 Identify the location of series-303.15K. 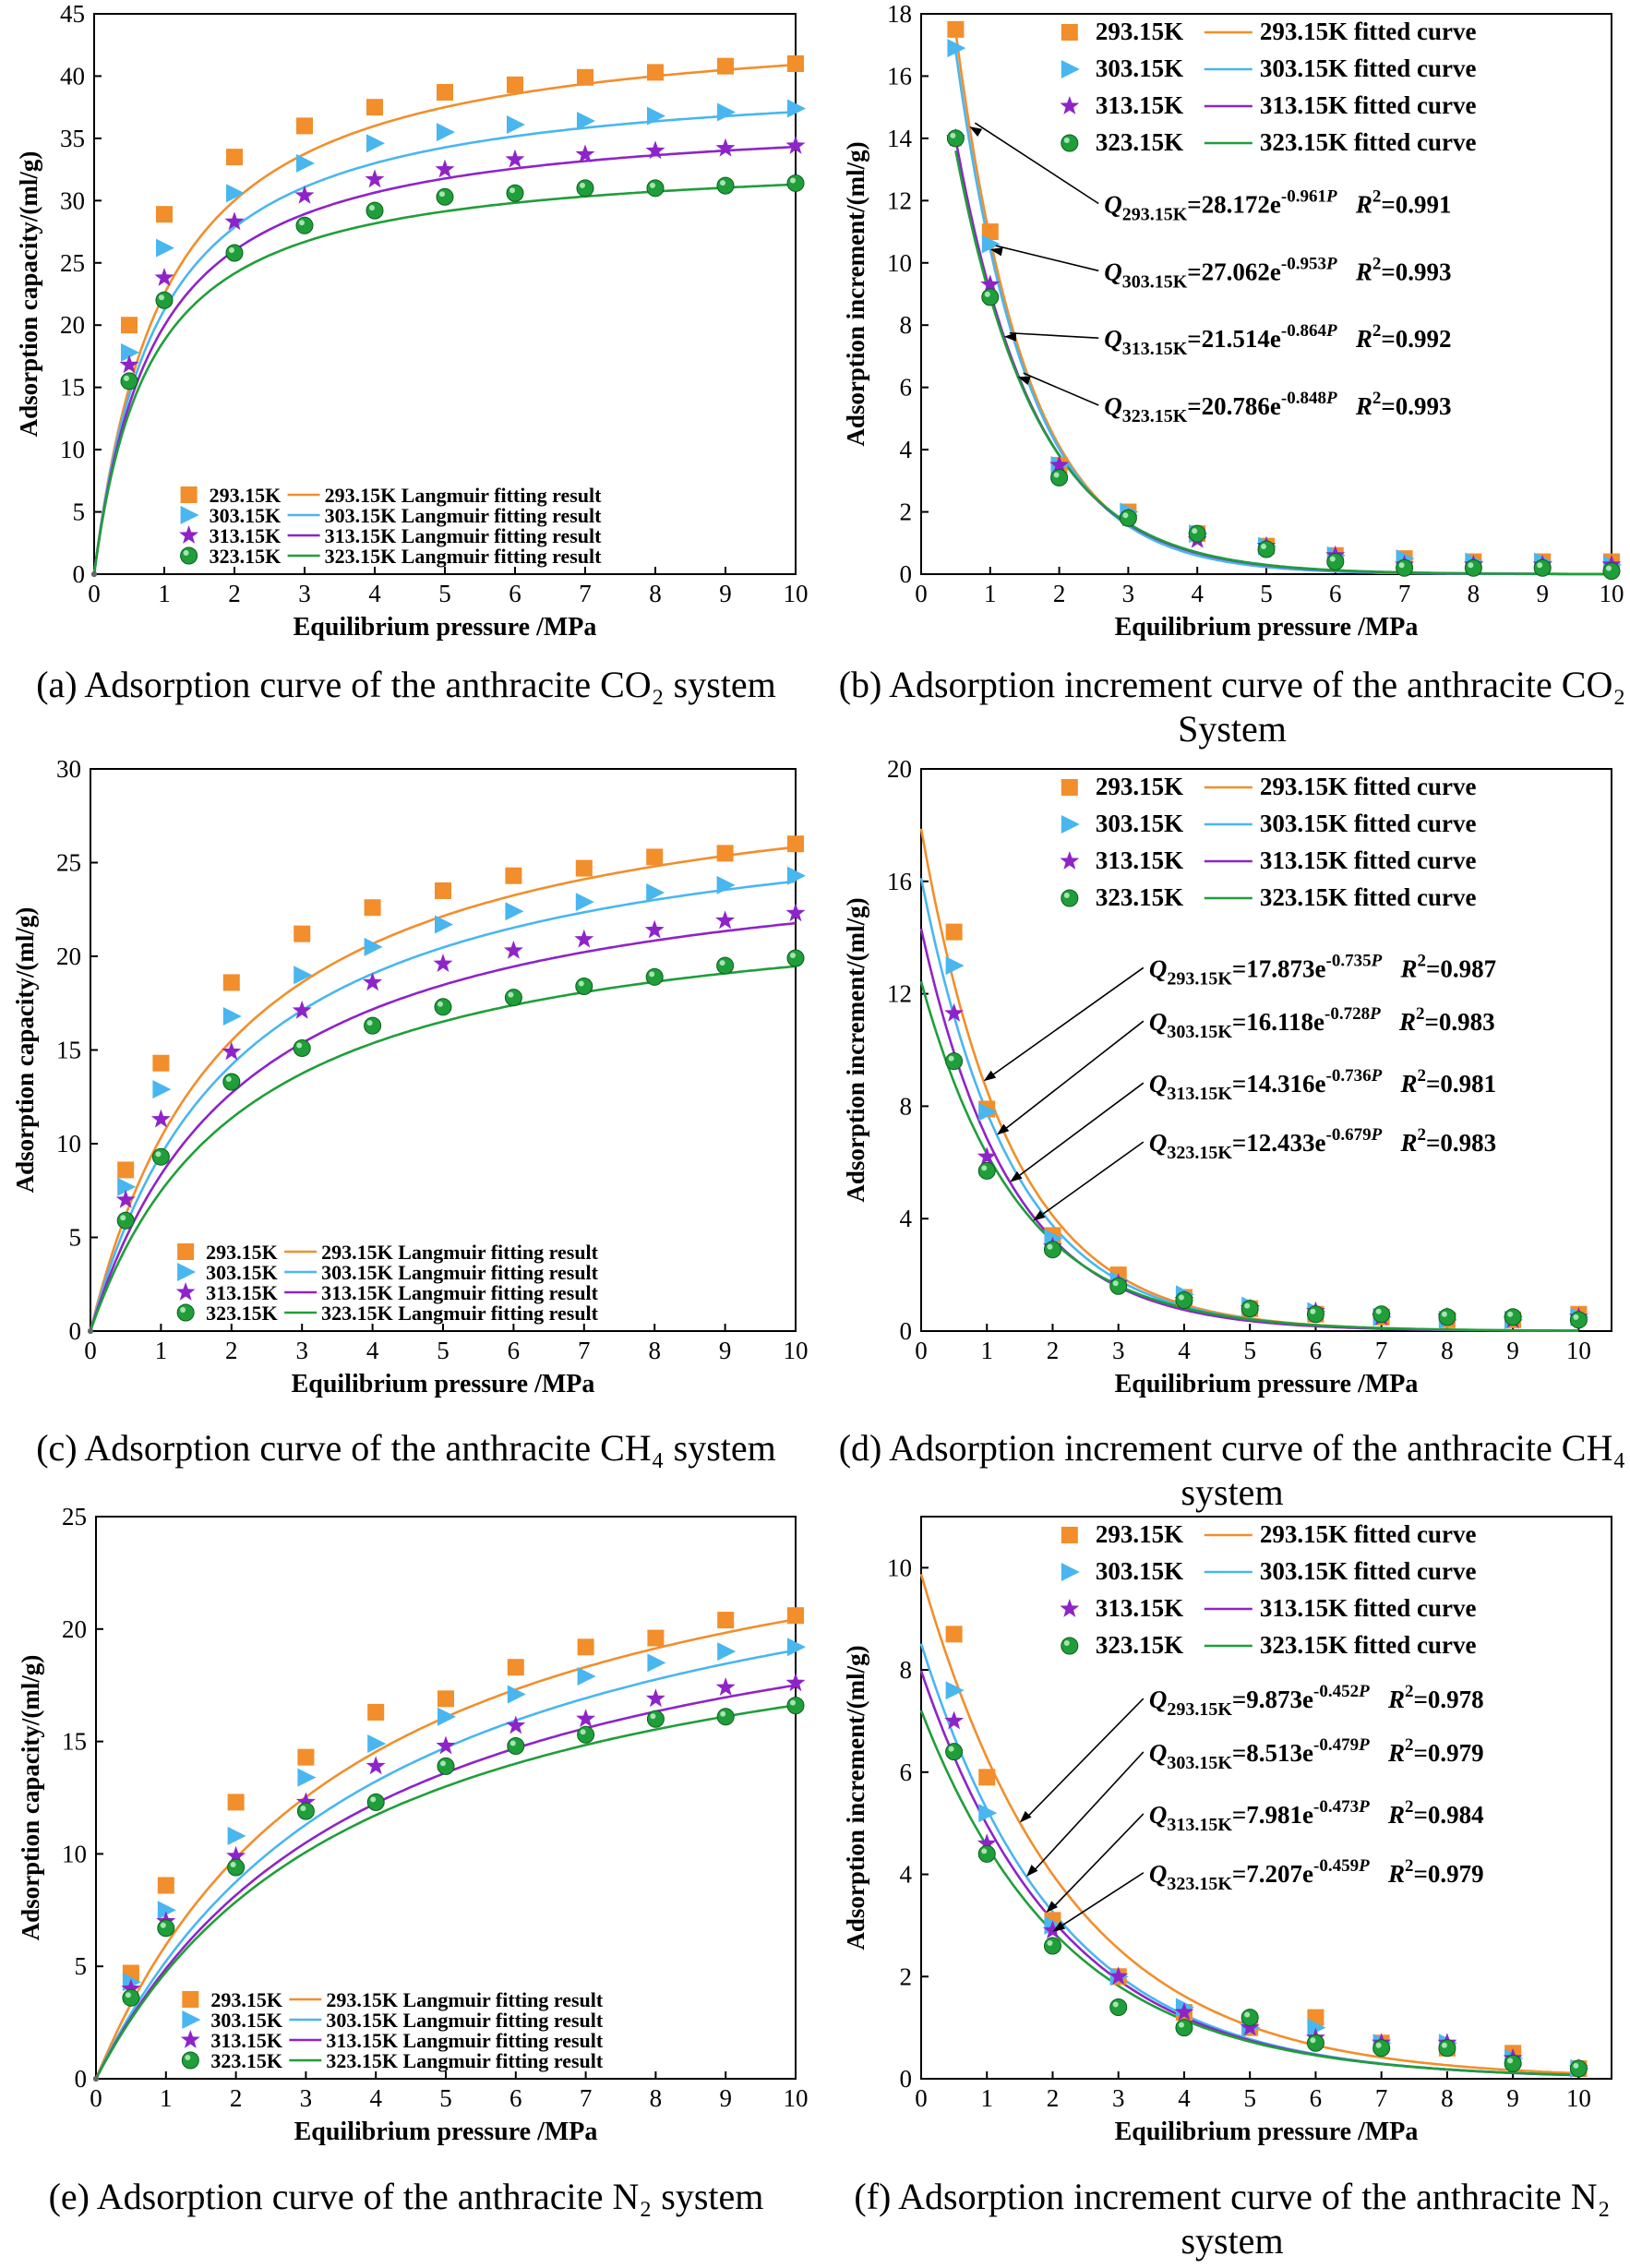
(447, 1100).